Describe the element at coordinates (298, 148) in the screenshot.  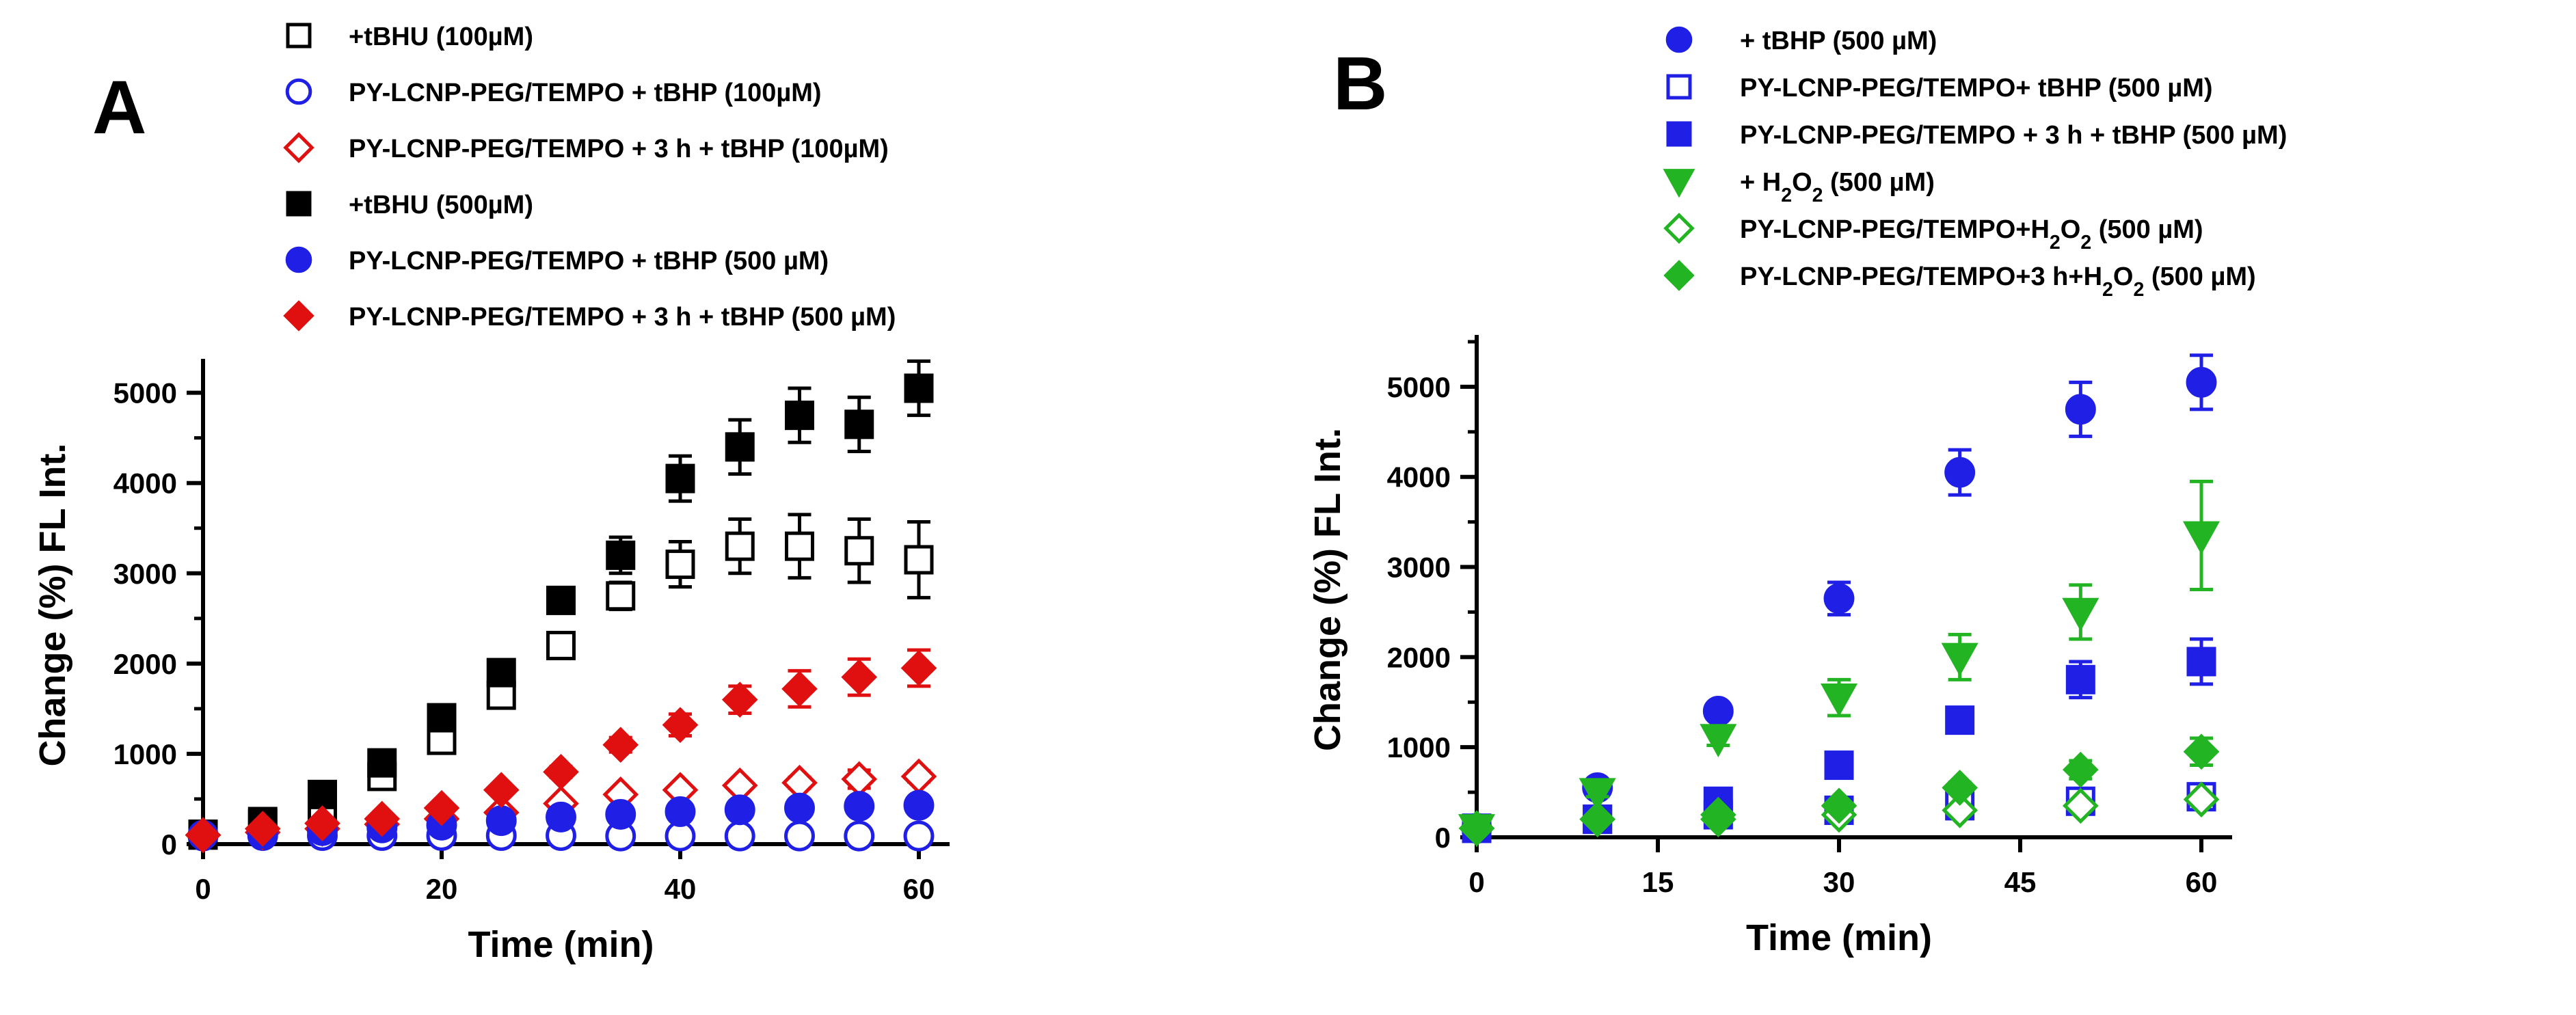
I see `legend-marker-py-lcnp-peg-tempo-3-h-tbhp-100-m` at that location.